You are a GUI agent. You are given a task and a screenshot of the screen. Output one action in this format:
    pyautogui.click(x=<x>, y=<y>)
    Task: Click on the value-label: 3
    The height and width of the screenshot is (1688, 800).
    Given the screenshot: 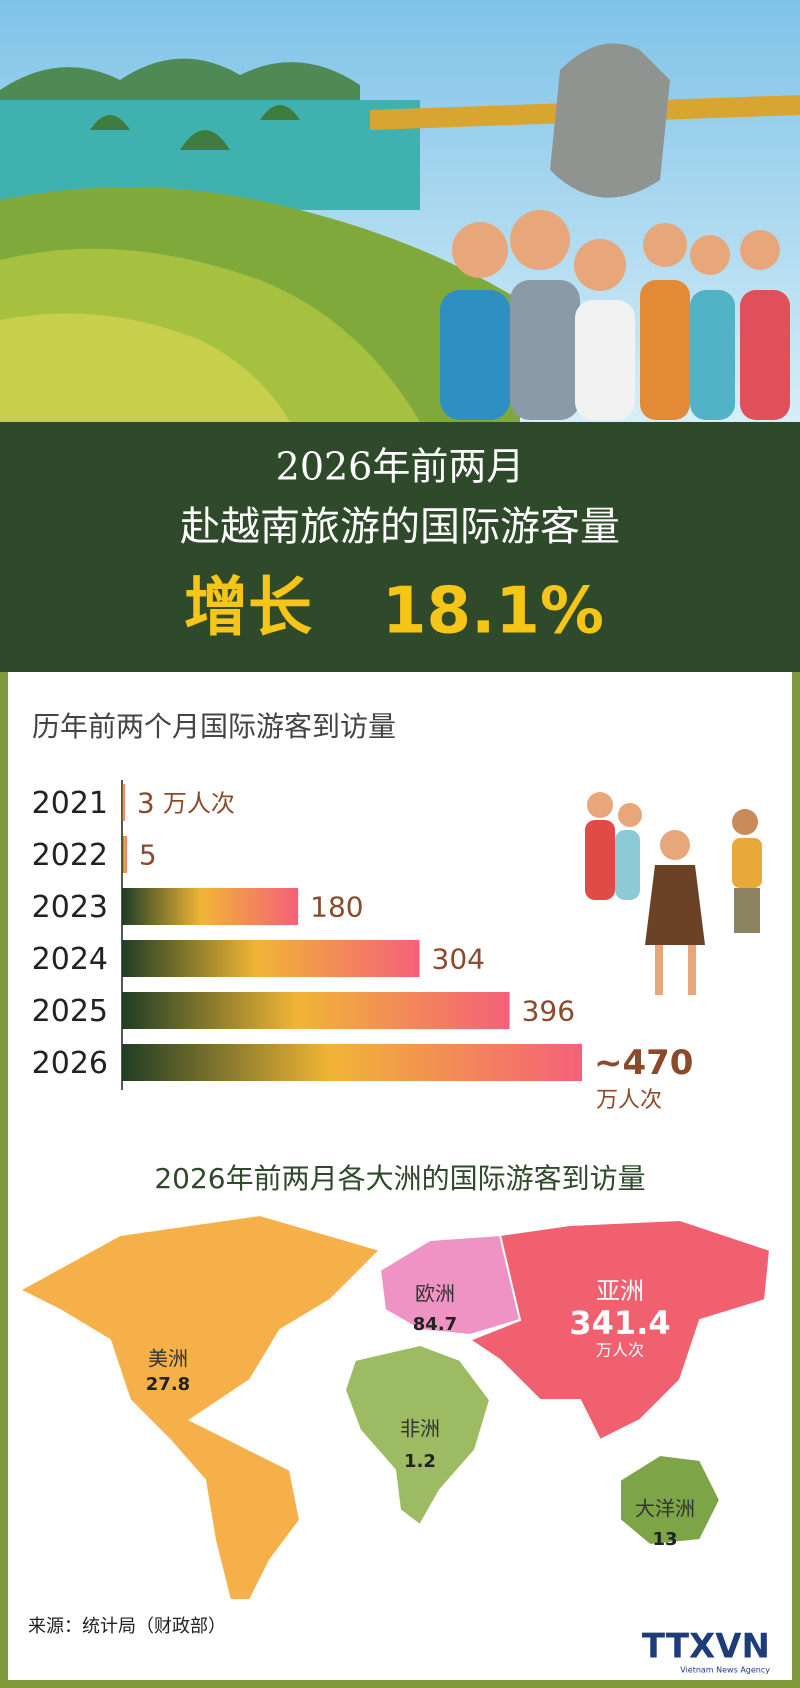 What is the action you would take?
    pyautogui.click(x=146, y=803)
    